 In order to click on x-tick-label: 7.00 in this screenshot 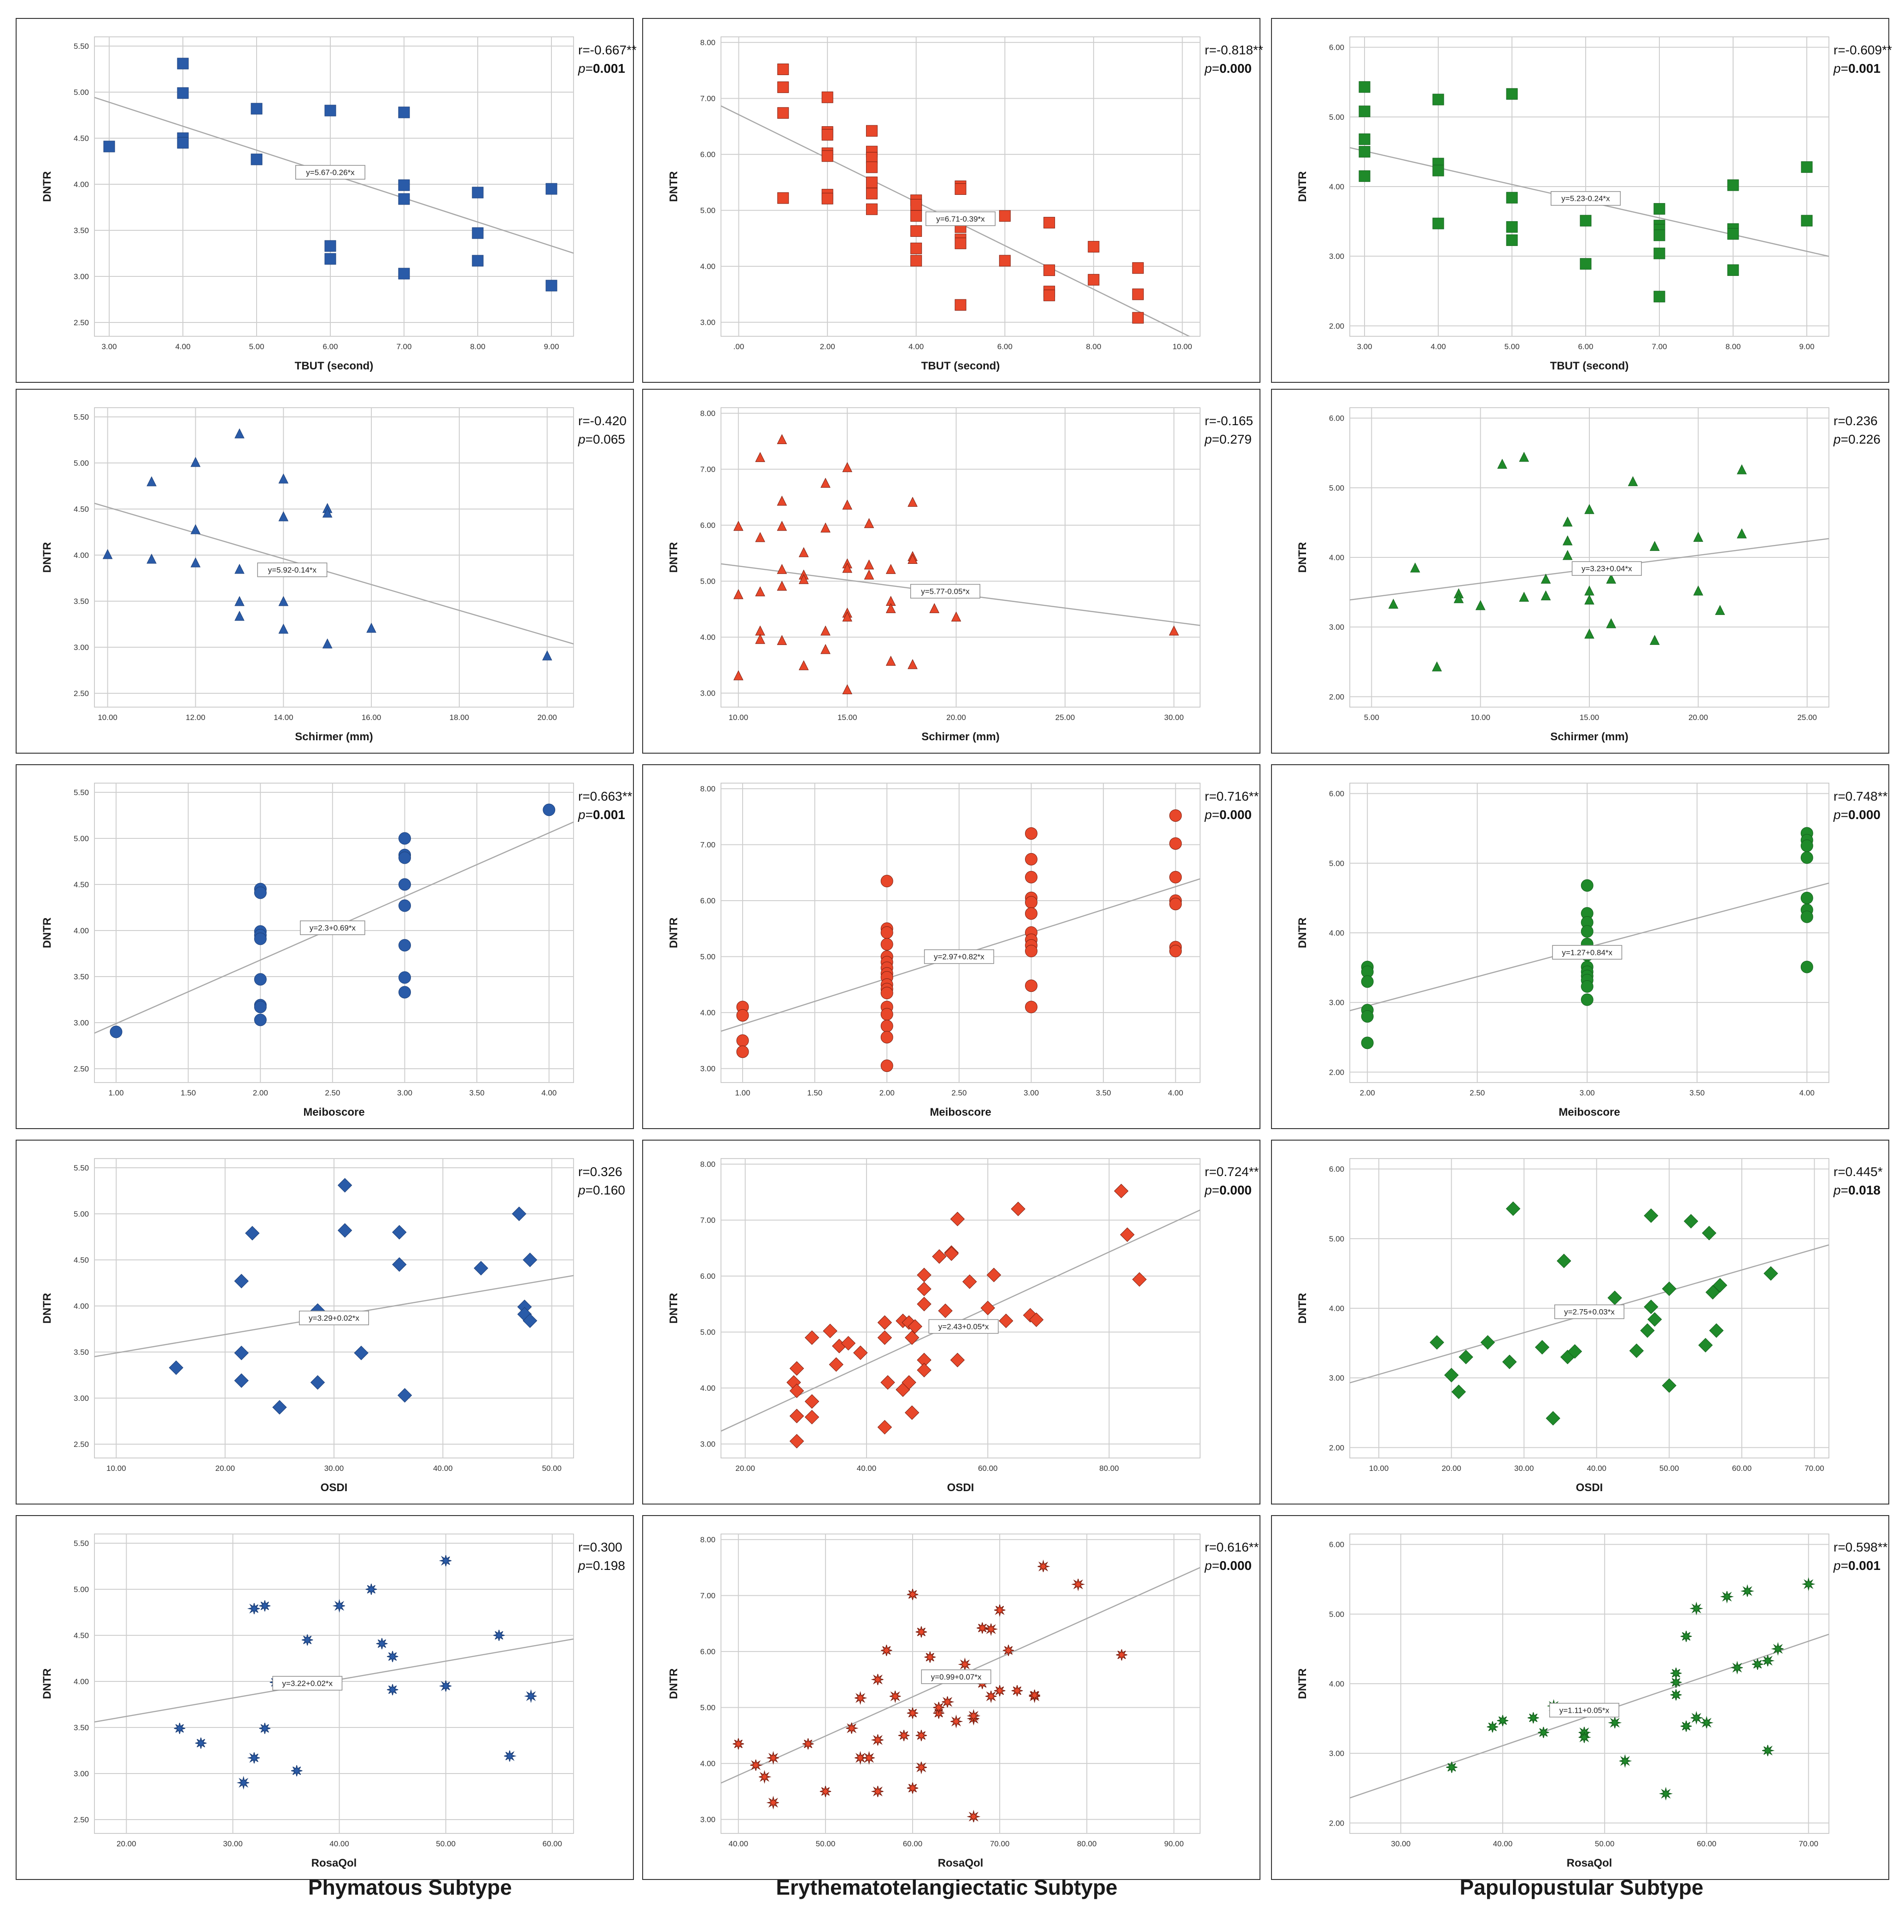, I will do `click(1659, 346)`.